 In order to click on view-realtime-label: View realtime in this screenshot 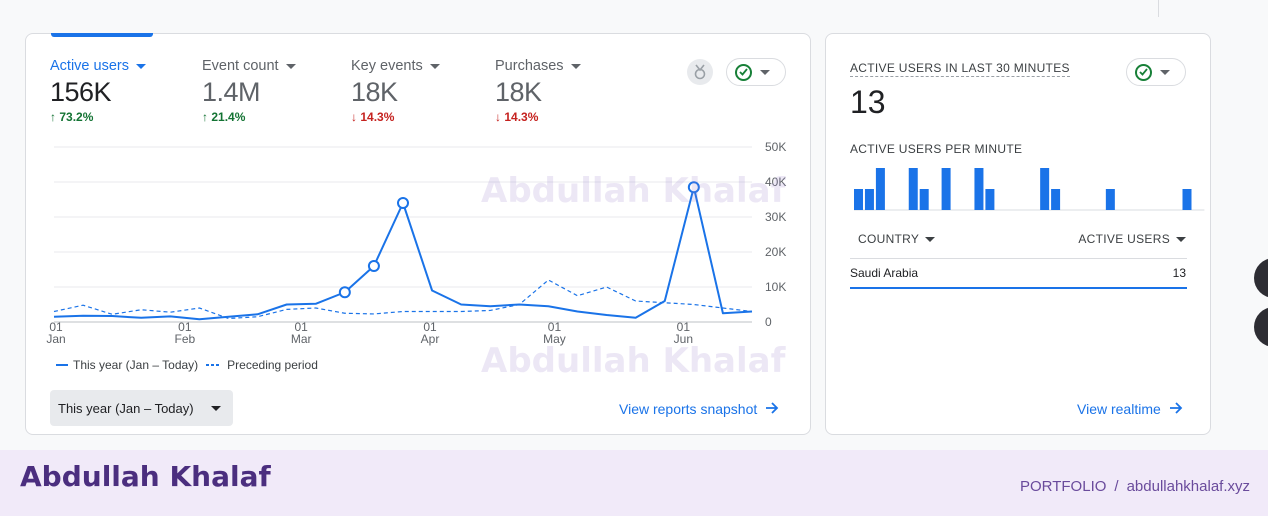, I will do `click(1119, 409)`.